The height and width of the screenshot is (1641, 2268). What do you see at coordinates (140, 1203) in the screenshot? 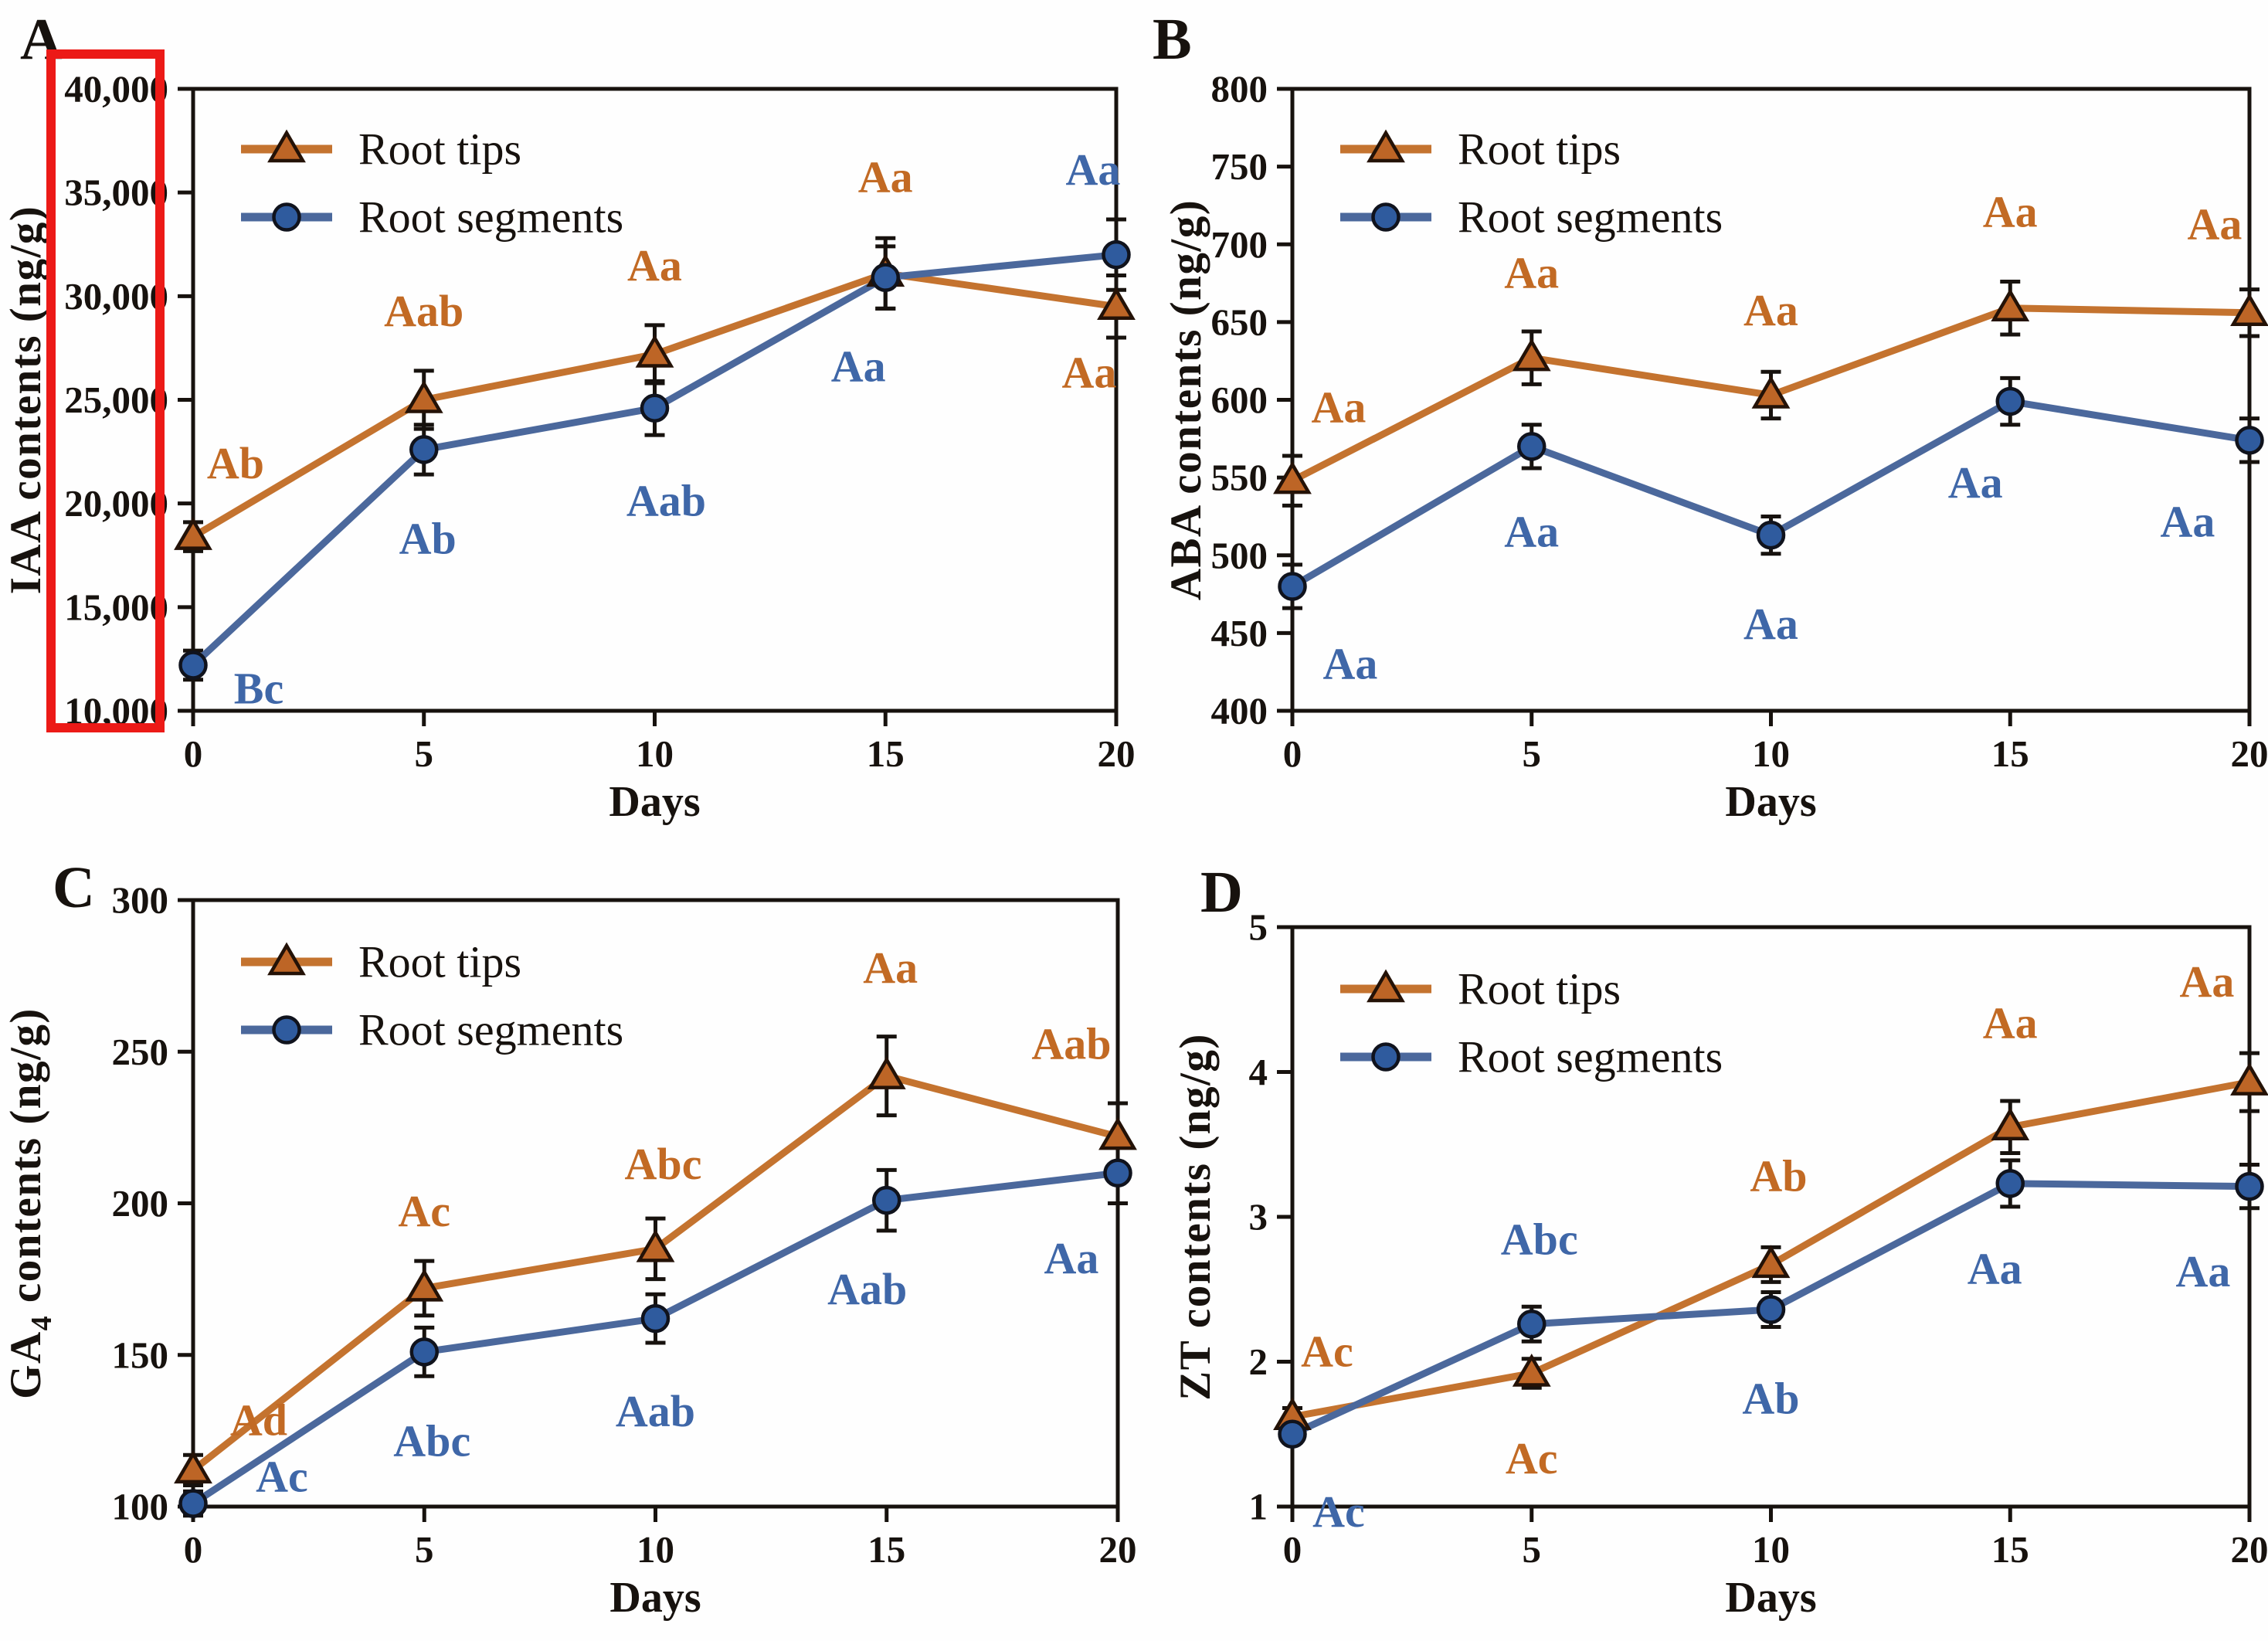
I see `y-tick-label: 200` at bounding box center [140, 1203].